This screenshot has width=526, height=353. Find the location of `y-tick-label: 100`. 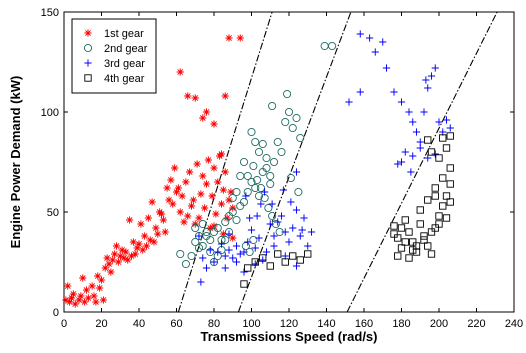

y-tick-label: 100 is located at coordinates (50, 113).